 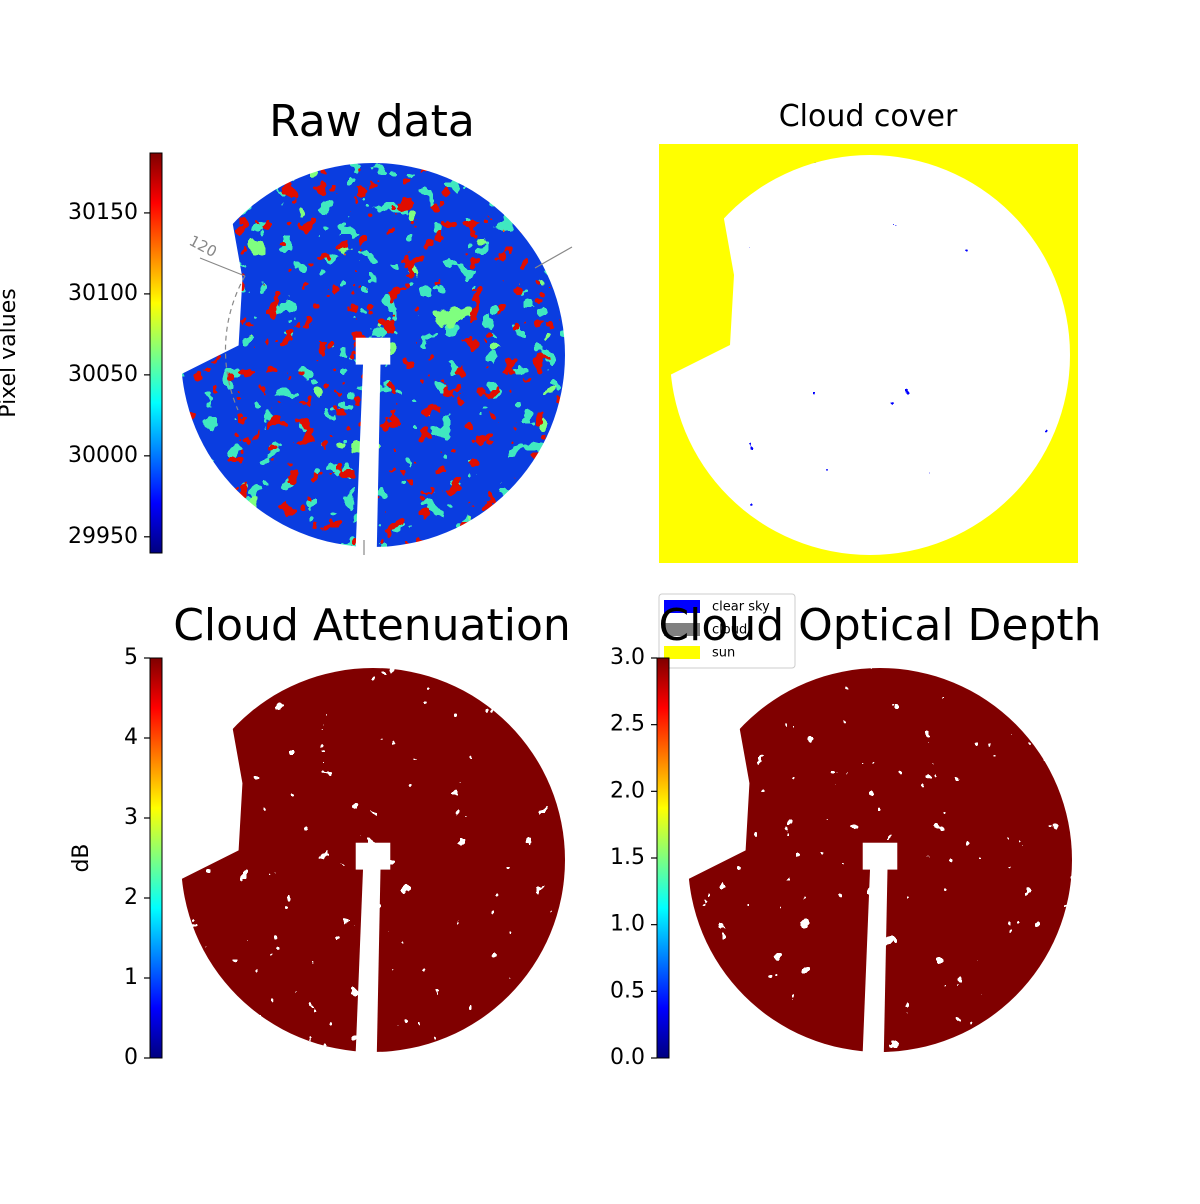 I want to click on colorbar-tick-label: 1.5, so click(x=627, y=857).